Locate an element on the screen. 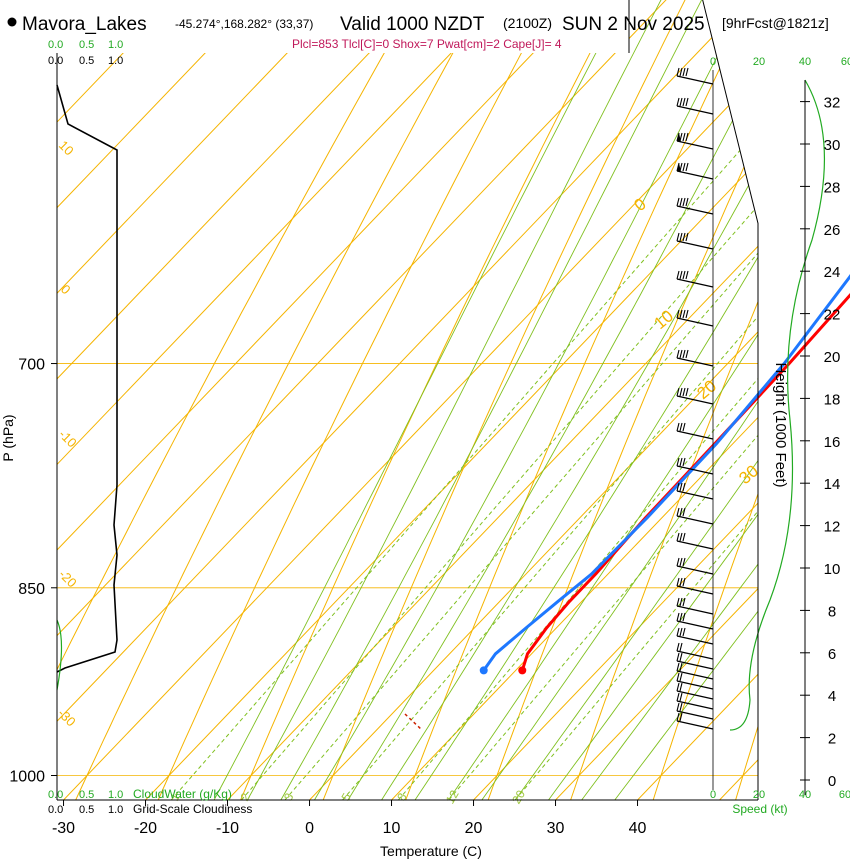 The image size is (850, 860). height-tick-12: 12 is located at coordinates (832, 527).